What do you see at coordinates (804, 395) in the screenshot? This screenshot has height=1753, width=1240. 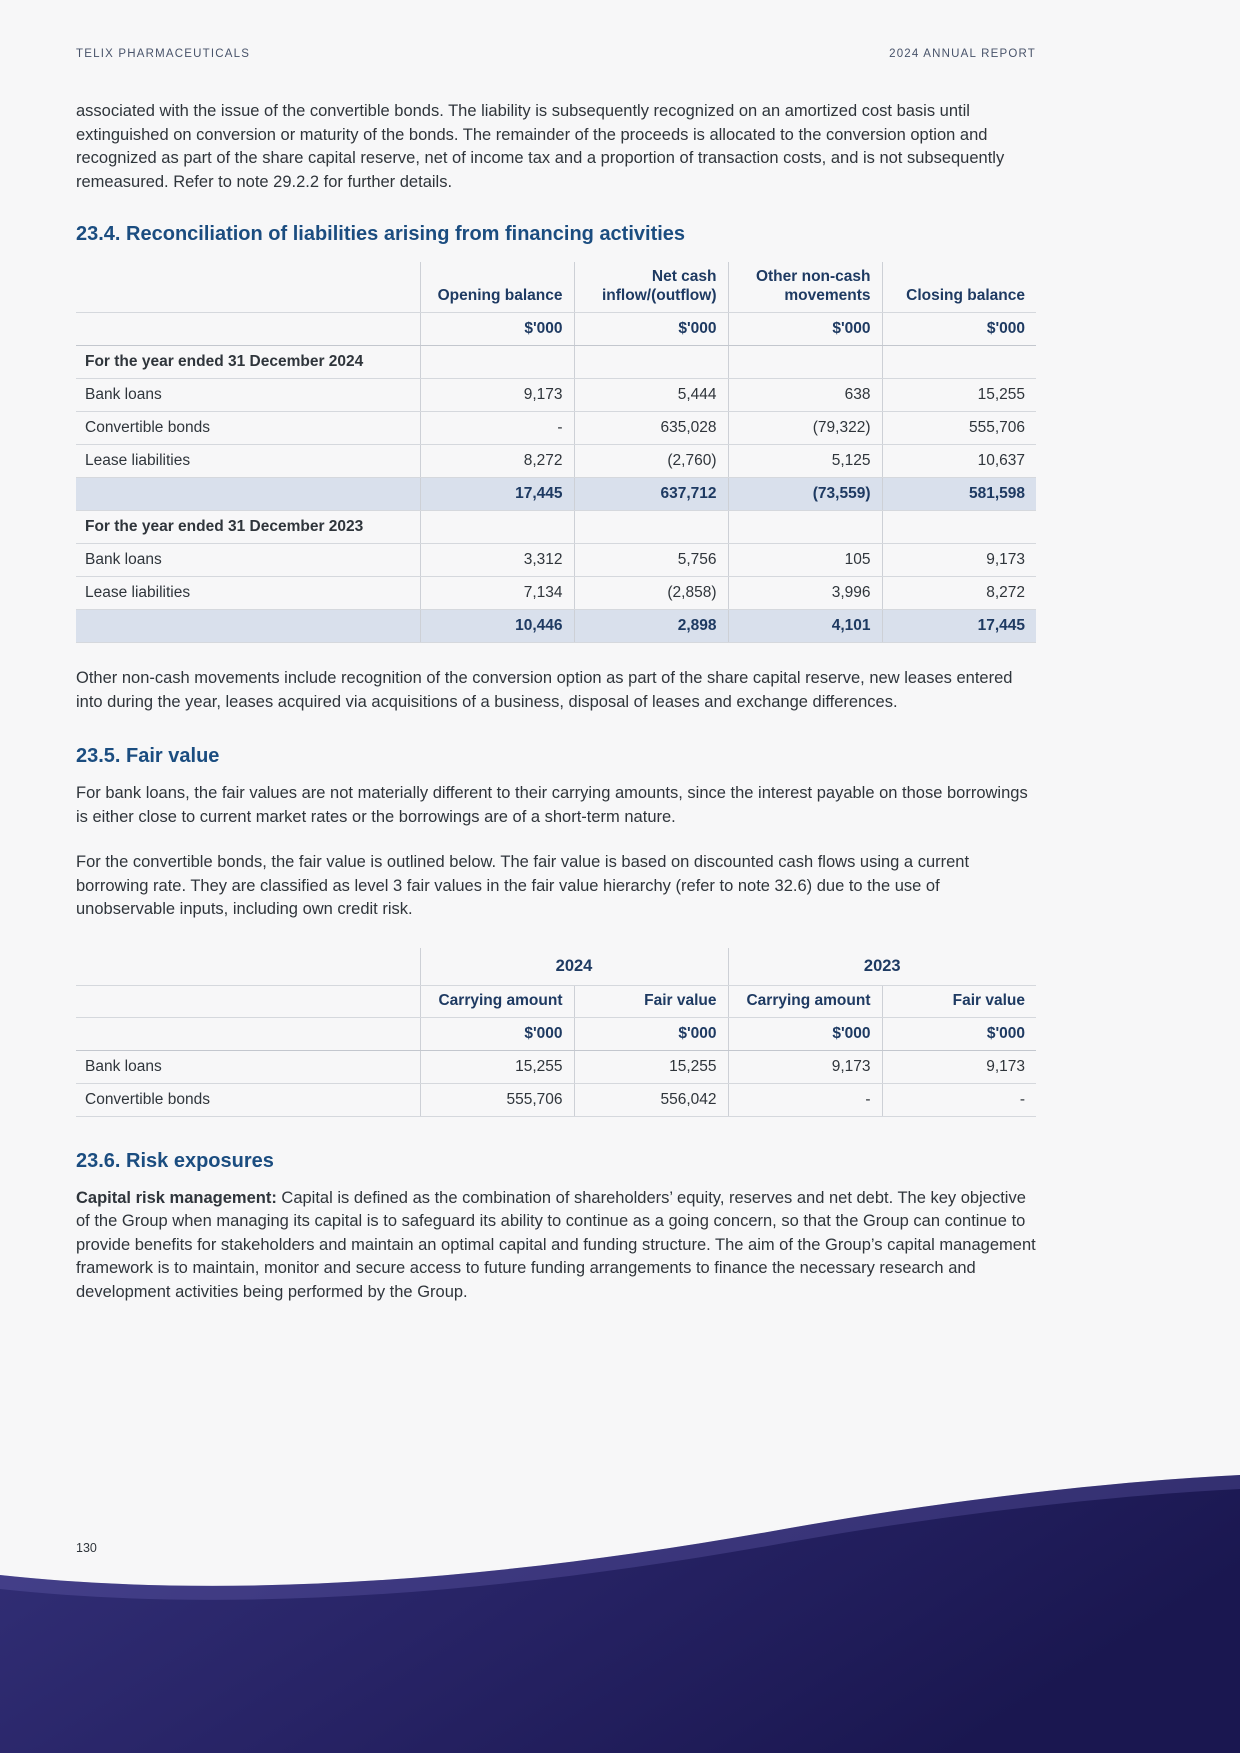 I see `cell-value: 638` at bounding box center [804, 395].